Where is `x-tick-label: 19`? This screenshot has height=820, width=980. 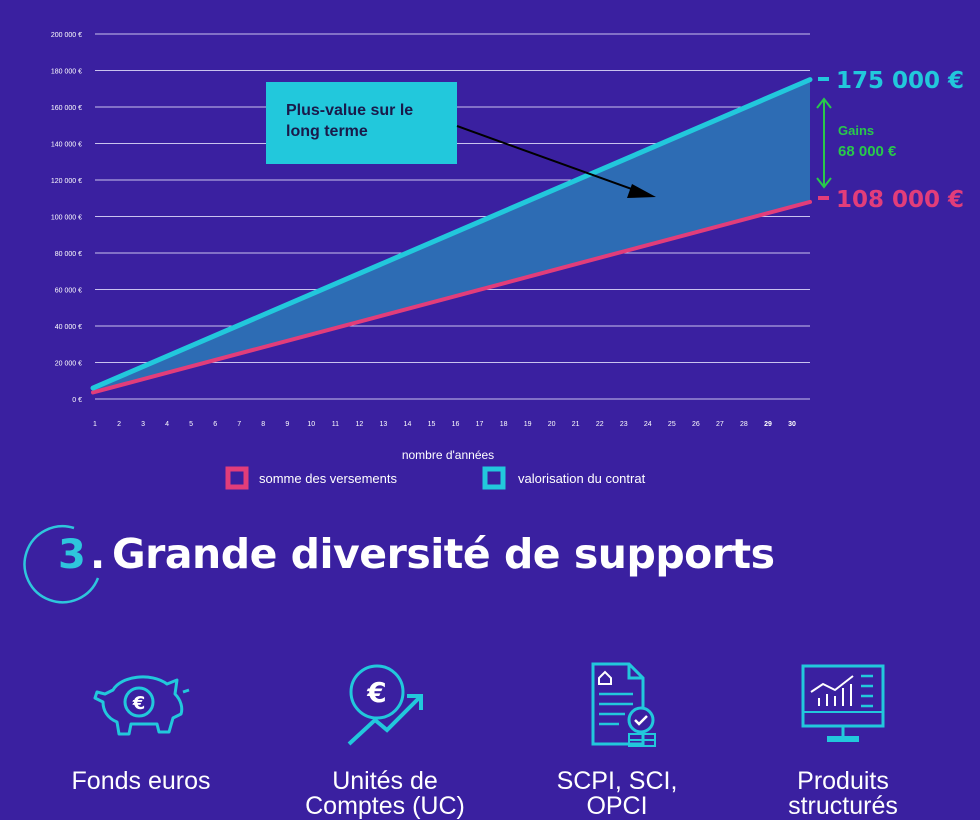
x-tick-label: 19 is located at coordinates (528, 424).